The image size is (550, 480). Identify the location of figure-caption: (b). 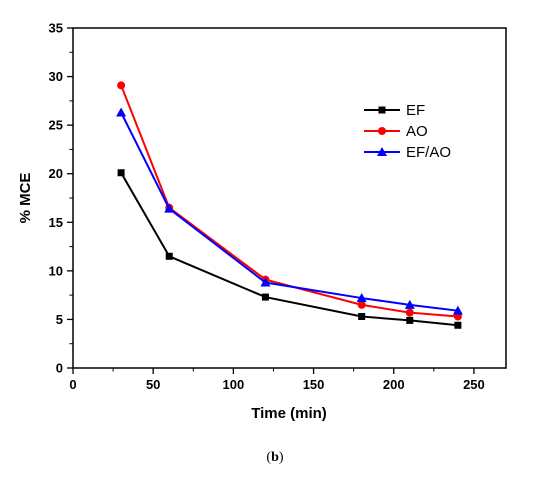
(275, 457).